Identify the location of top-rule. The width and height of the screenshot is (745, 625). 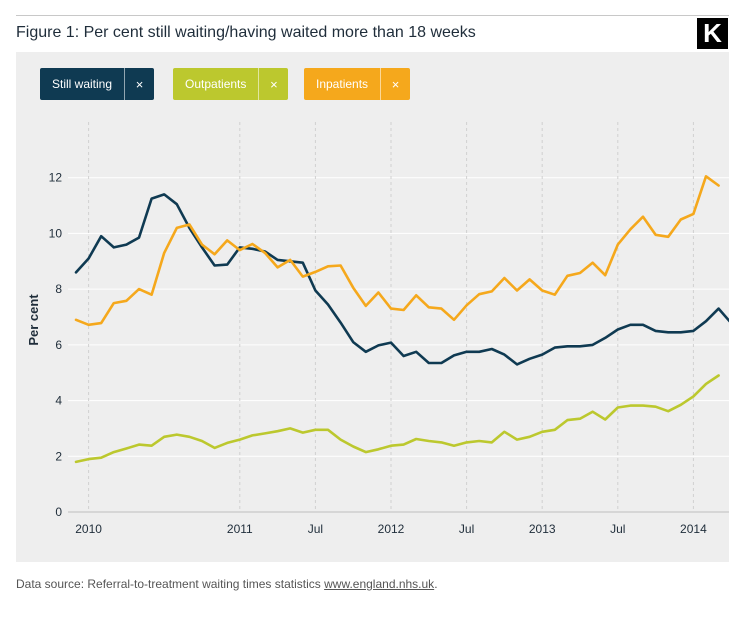
(372, 15).